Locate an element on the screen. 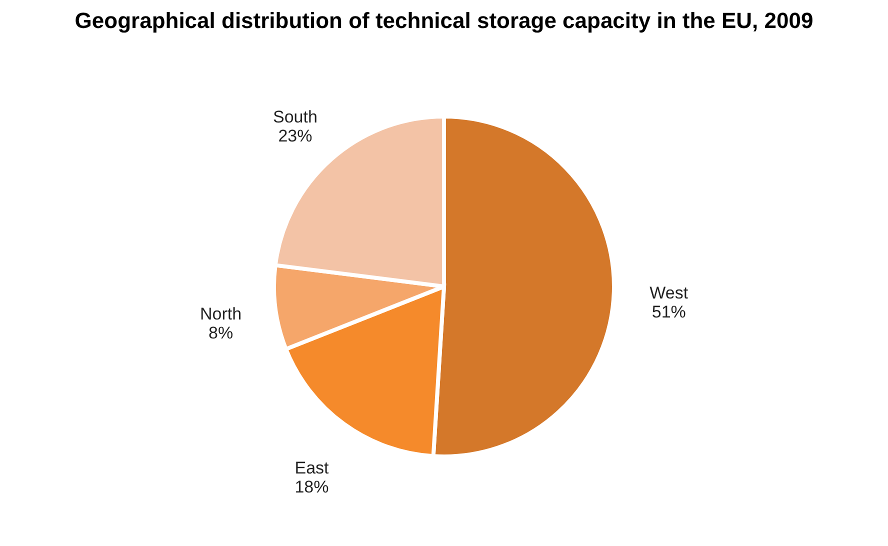  data-label: 18% is located at coordinates (311, 487).